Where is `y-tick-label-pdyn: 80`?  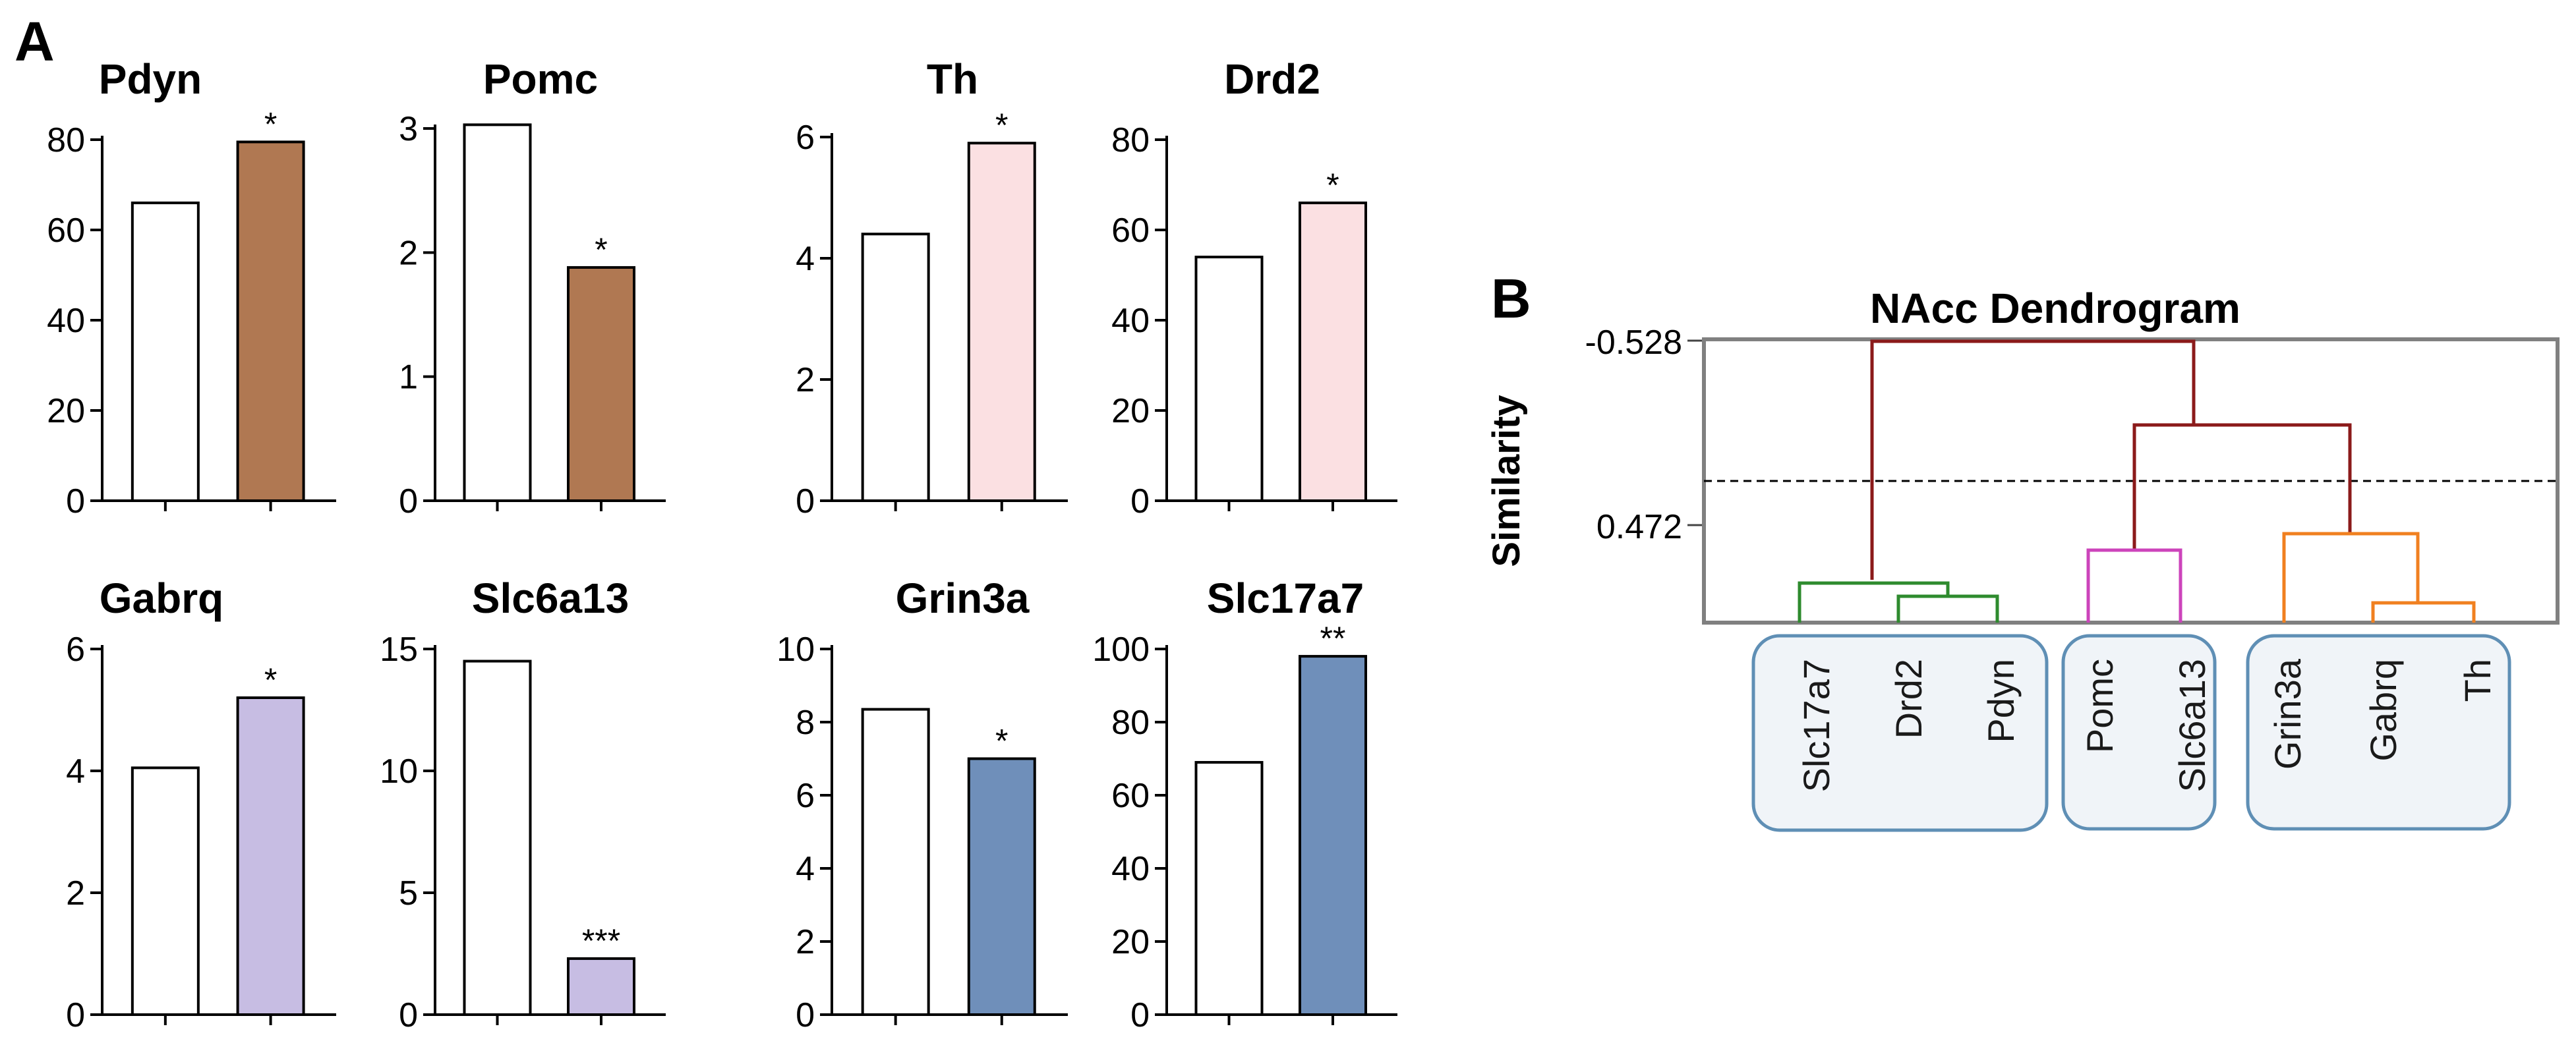 y-tick-label-pdyn: 80 is located at coordinates (66, 140).